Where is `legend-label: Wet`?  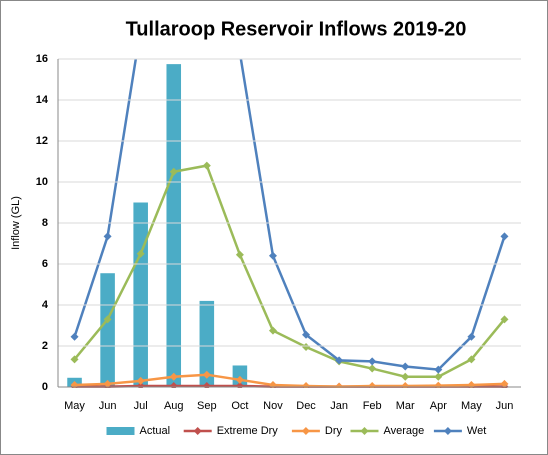 legend-label: Wet is located at coordinates (476, 431).